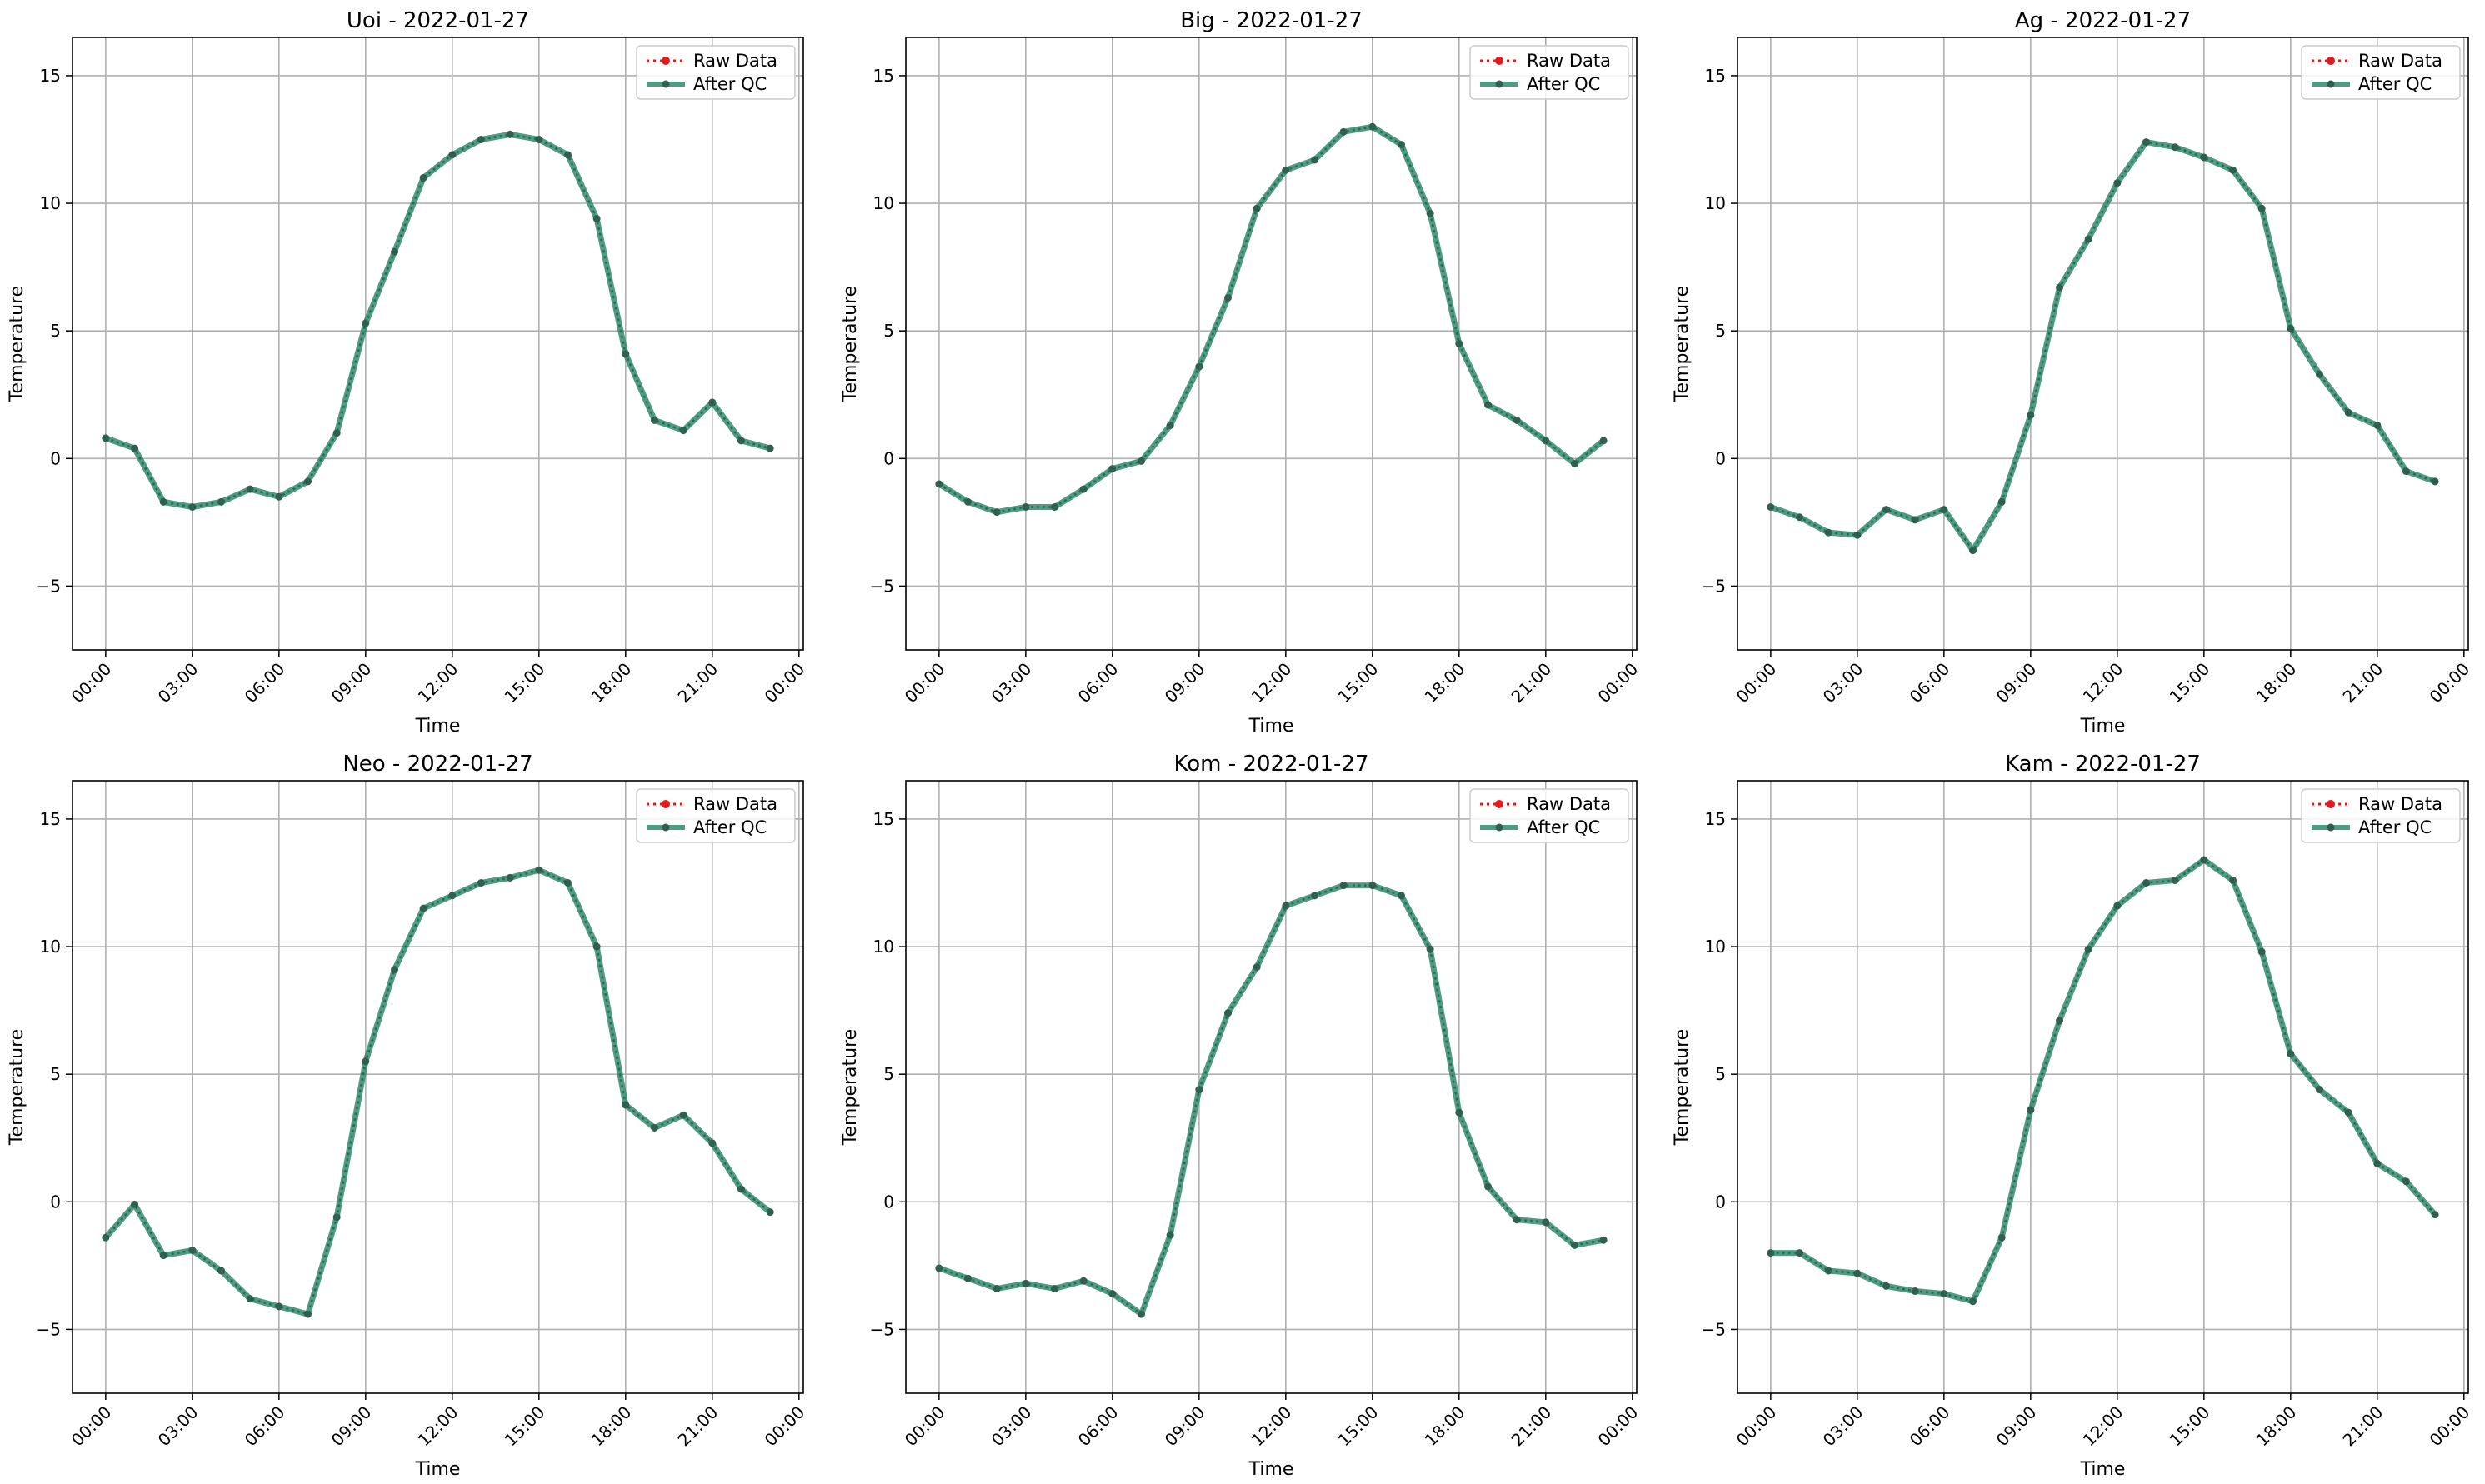 Image resolution: width=2485 pixels, height=1484 pixels. I want to click on x-tick-label: 21:00, so click(1532, 683).